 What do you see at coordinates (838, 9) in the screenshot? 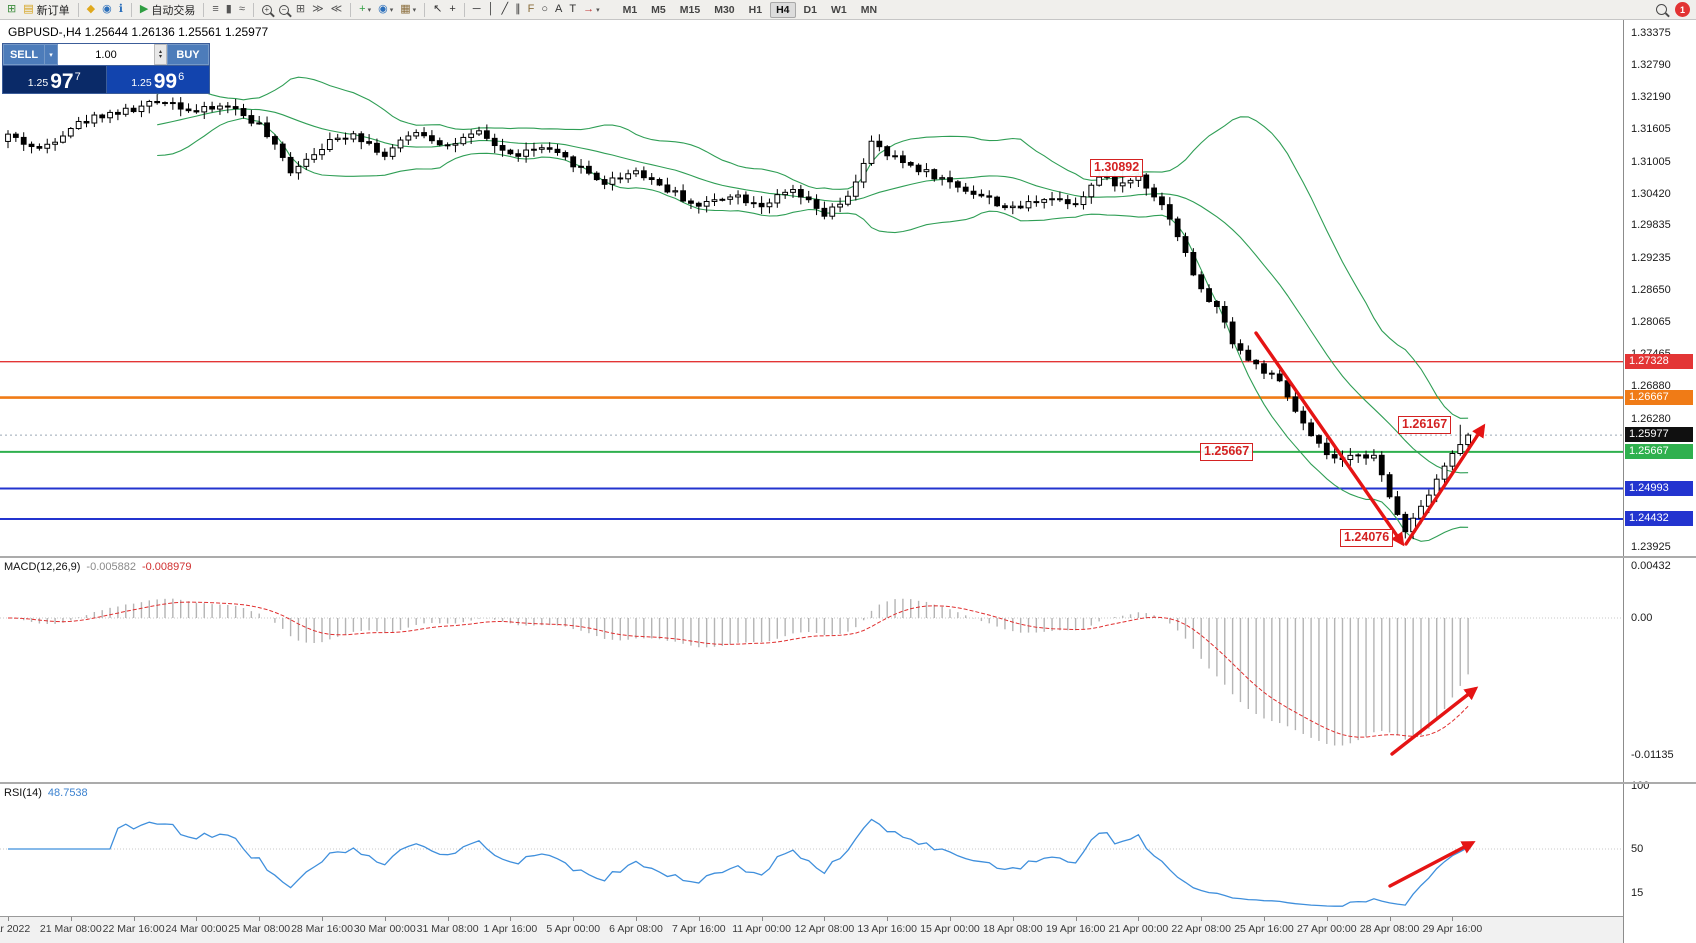
I see `timeframe-w1: W1` at bounding box center [838, 9].